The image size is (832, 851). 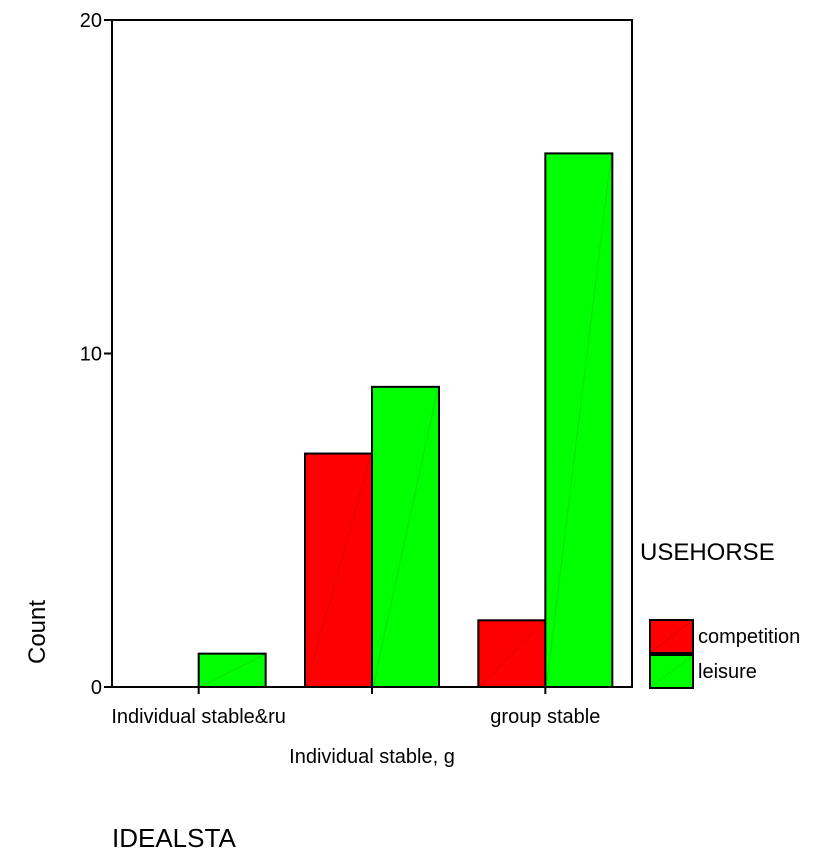 I want to click on legend-swatch-leisure, so click(x=671, y=671).